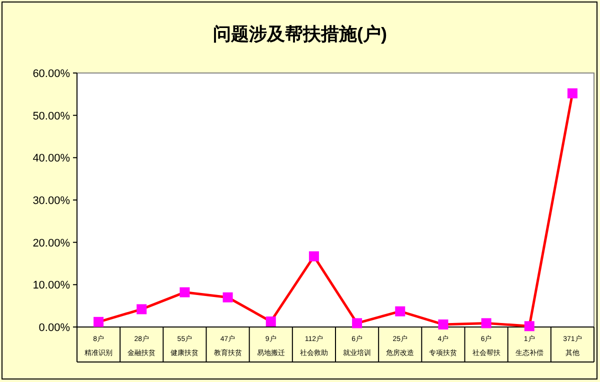  Describe the element at coordinates (51, 201) in the screenshot. I see `y-tick-label: 30.00%` at that location.